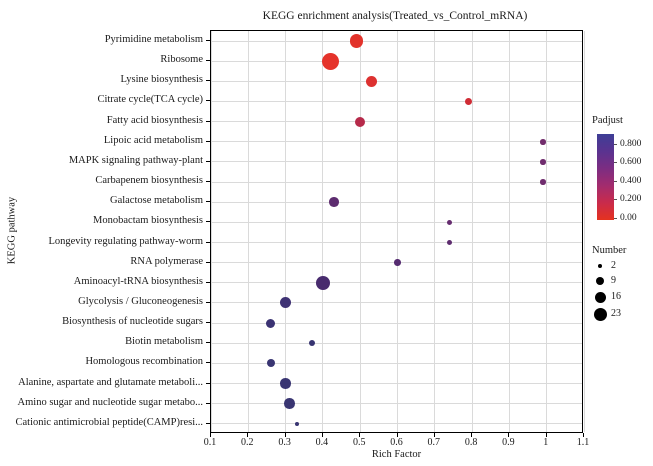 Image resolution: width=653 pixels, height=466 pixels. Describe the element at coordinates (144, 362) in the screenshot. I see `y-tick-label: Homologous recombination` at that location.